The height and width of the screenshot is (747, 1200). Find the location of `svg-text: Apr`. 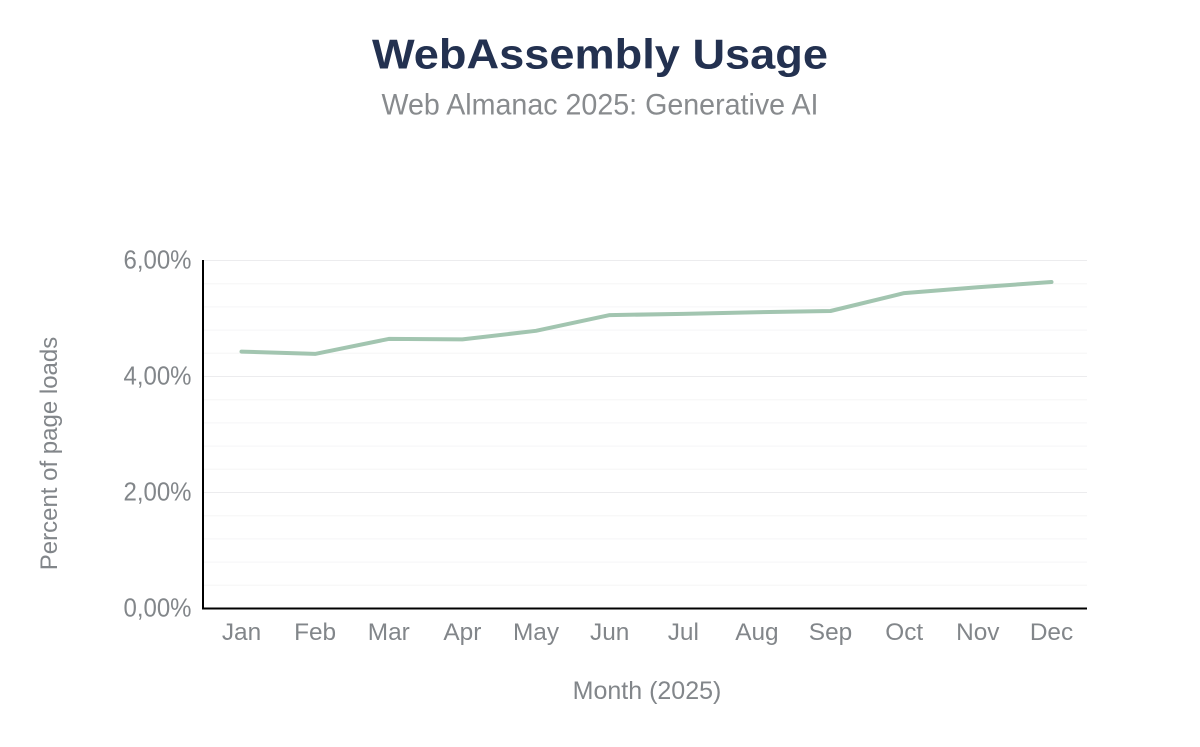

svg-text: Apr is located at coordinates (462, 632).